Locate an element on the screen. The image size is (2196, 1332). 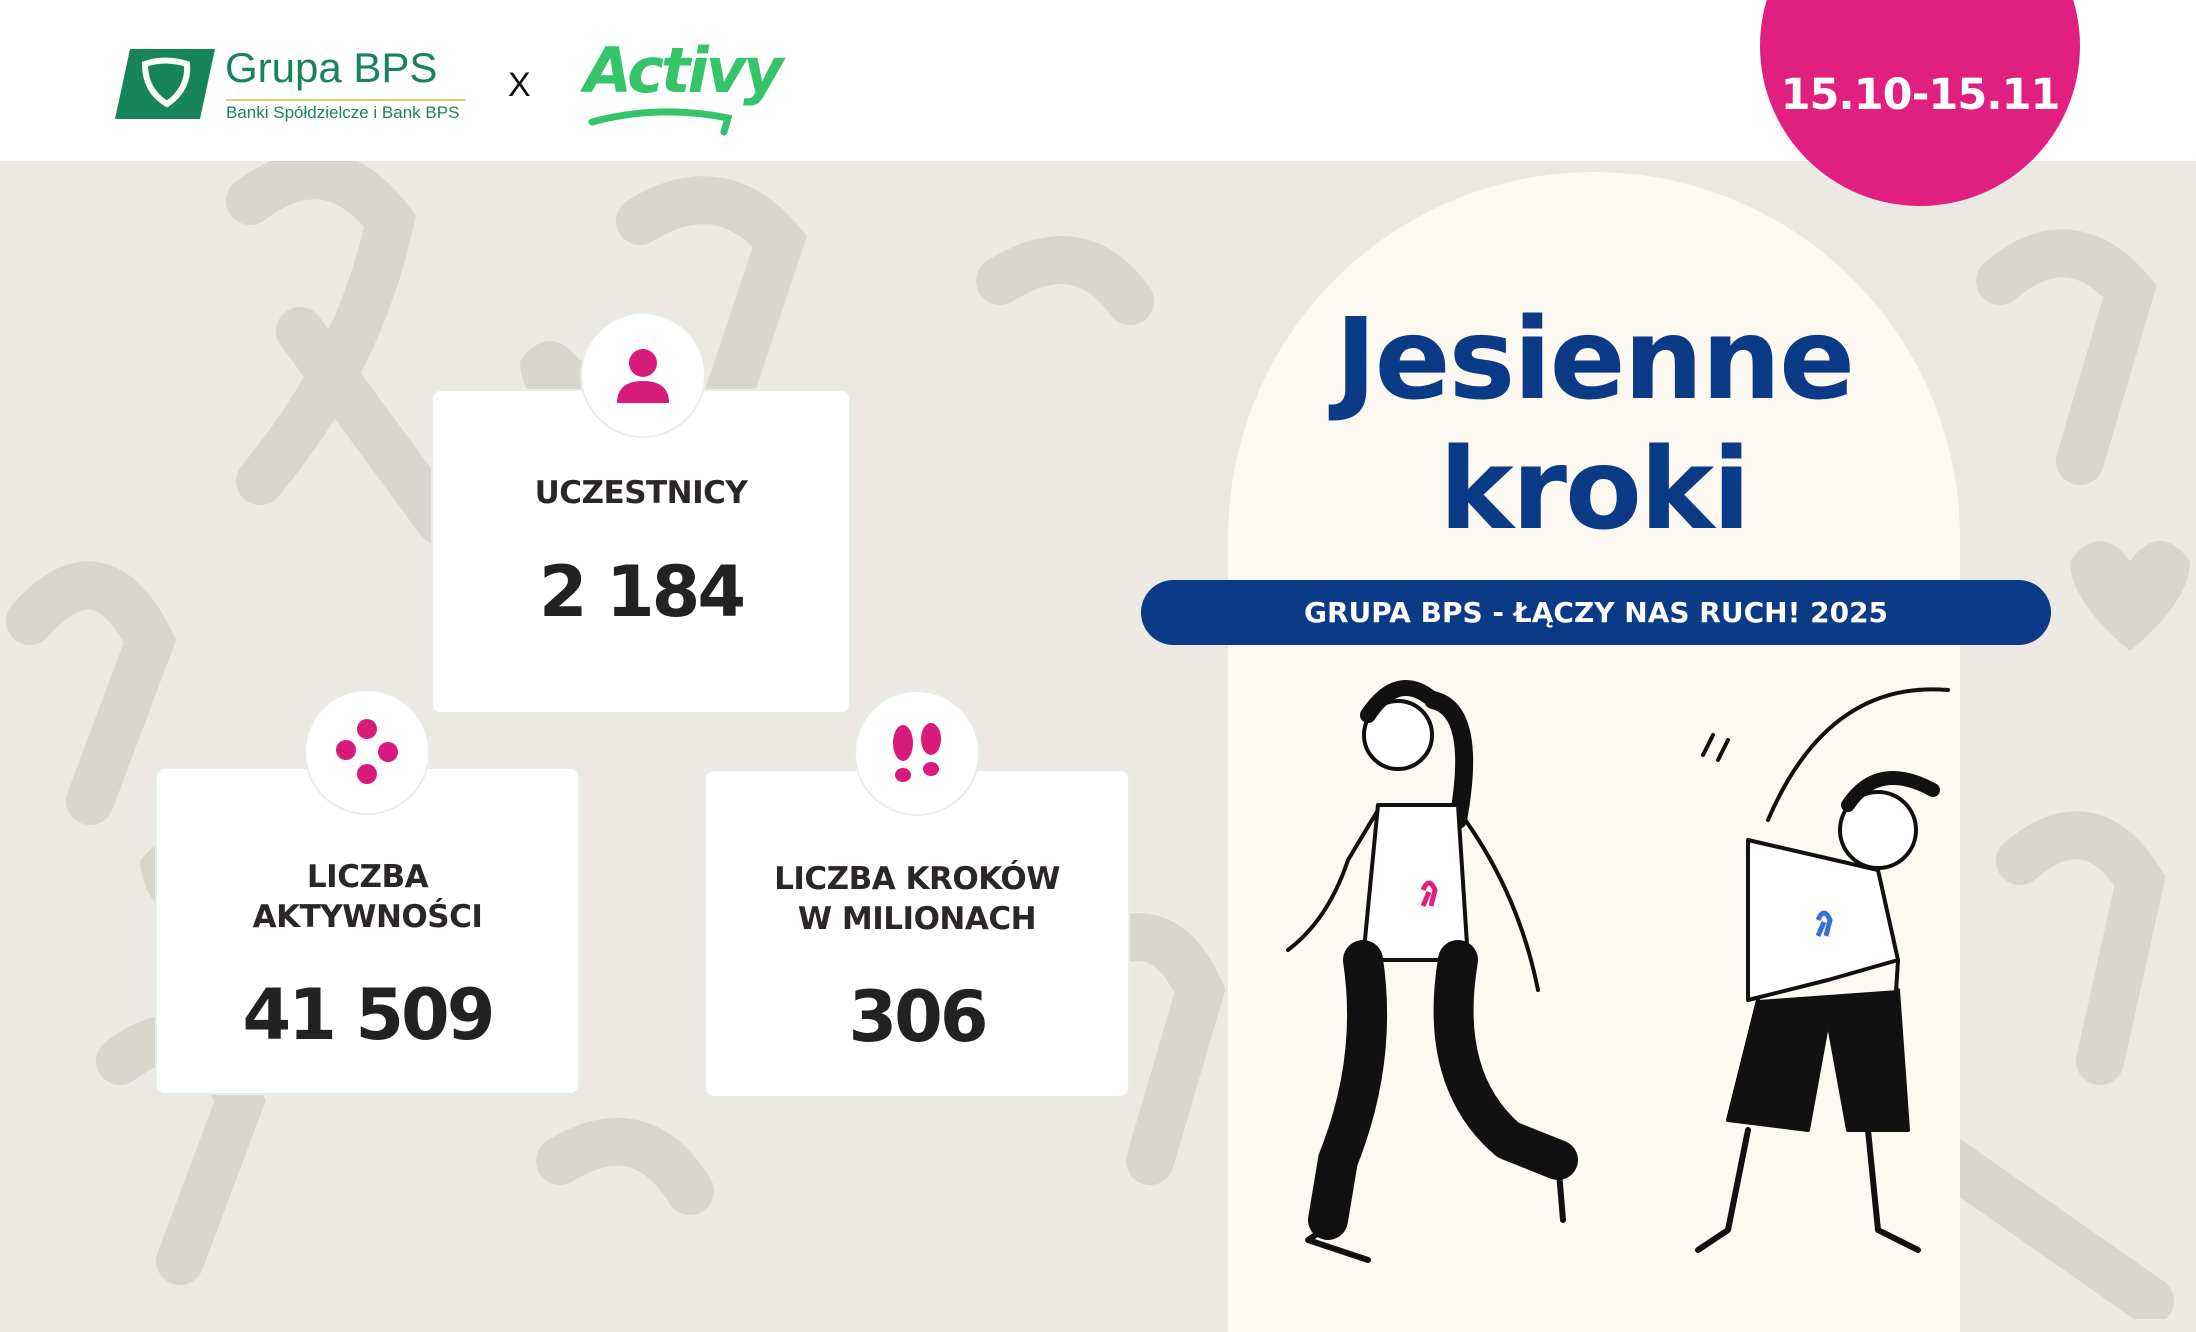
activy-logo-swoosh is located at coordinates (660, 122).